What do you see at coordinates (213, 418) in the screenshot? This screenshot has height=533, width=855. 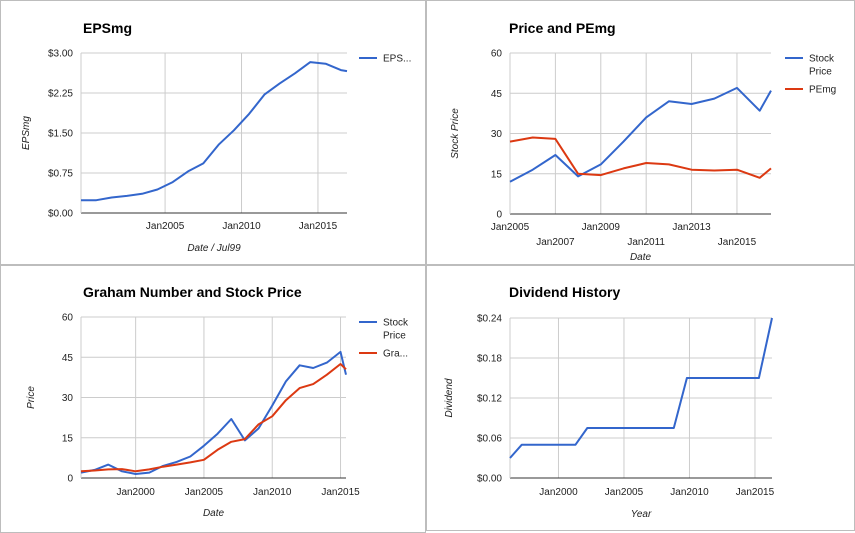 I see `chart3-series-line-gra` at bounding box center [213, 418].